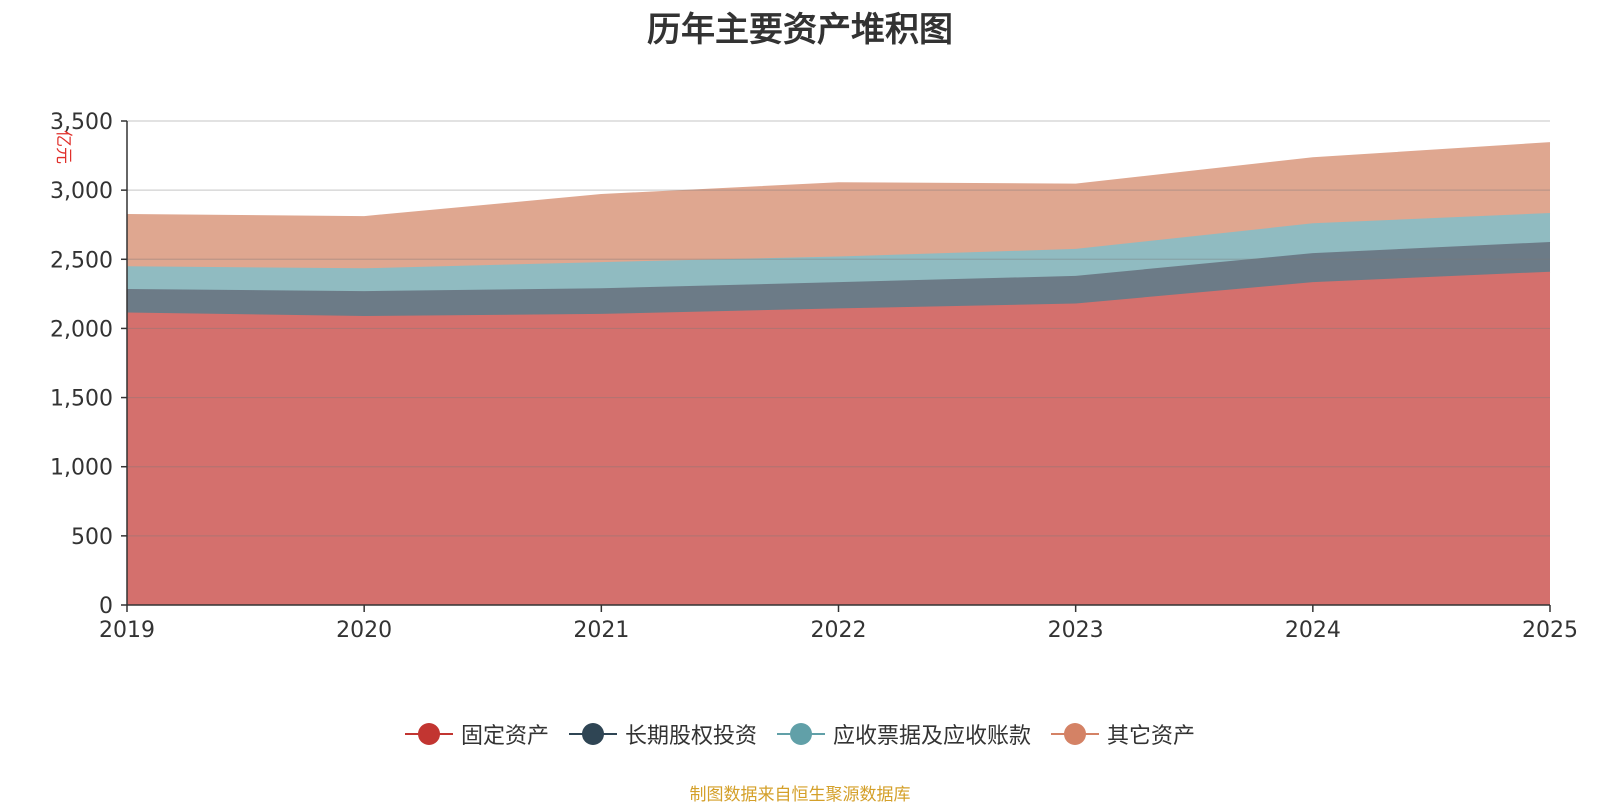 This screenshot has width=1600, height=805. I want to click on x-axis-ticks: 2019 2020 2021 2022 2023 2024 2025, so click(838, 624).